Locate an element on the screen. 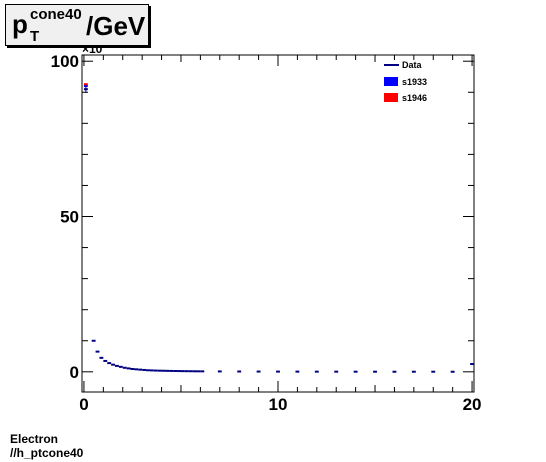 The width and height of the screenshot is (546, 462). x-tick-label: 20 is located at coordinates (472, 404).